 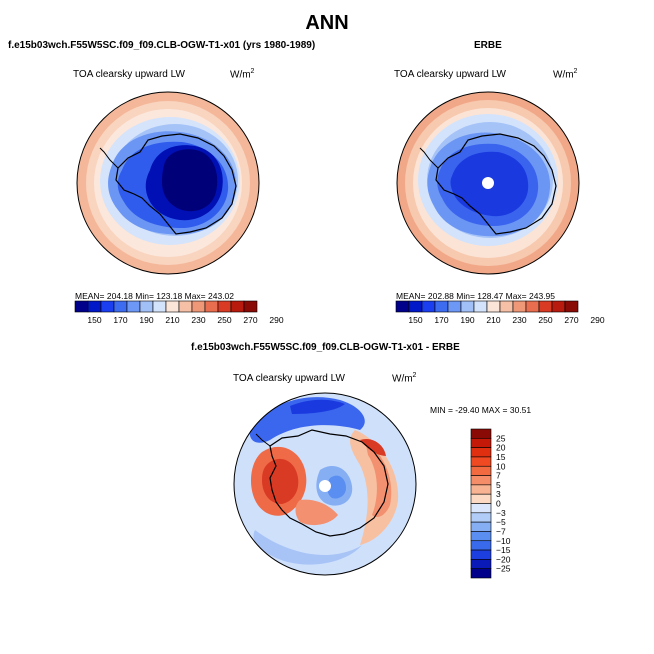 What do you see at coordinates (503, 541) in the screenshot?
I see `panel-3-colorbar-tick-label: −10` at bounding box center [503, 541].